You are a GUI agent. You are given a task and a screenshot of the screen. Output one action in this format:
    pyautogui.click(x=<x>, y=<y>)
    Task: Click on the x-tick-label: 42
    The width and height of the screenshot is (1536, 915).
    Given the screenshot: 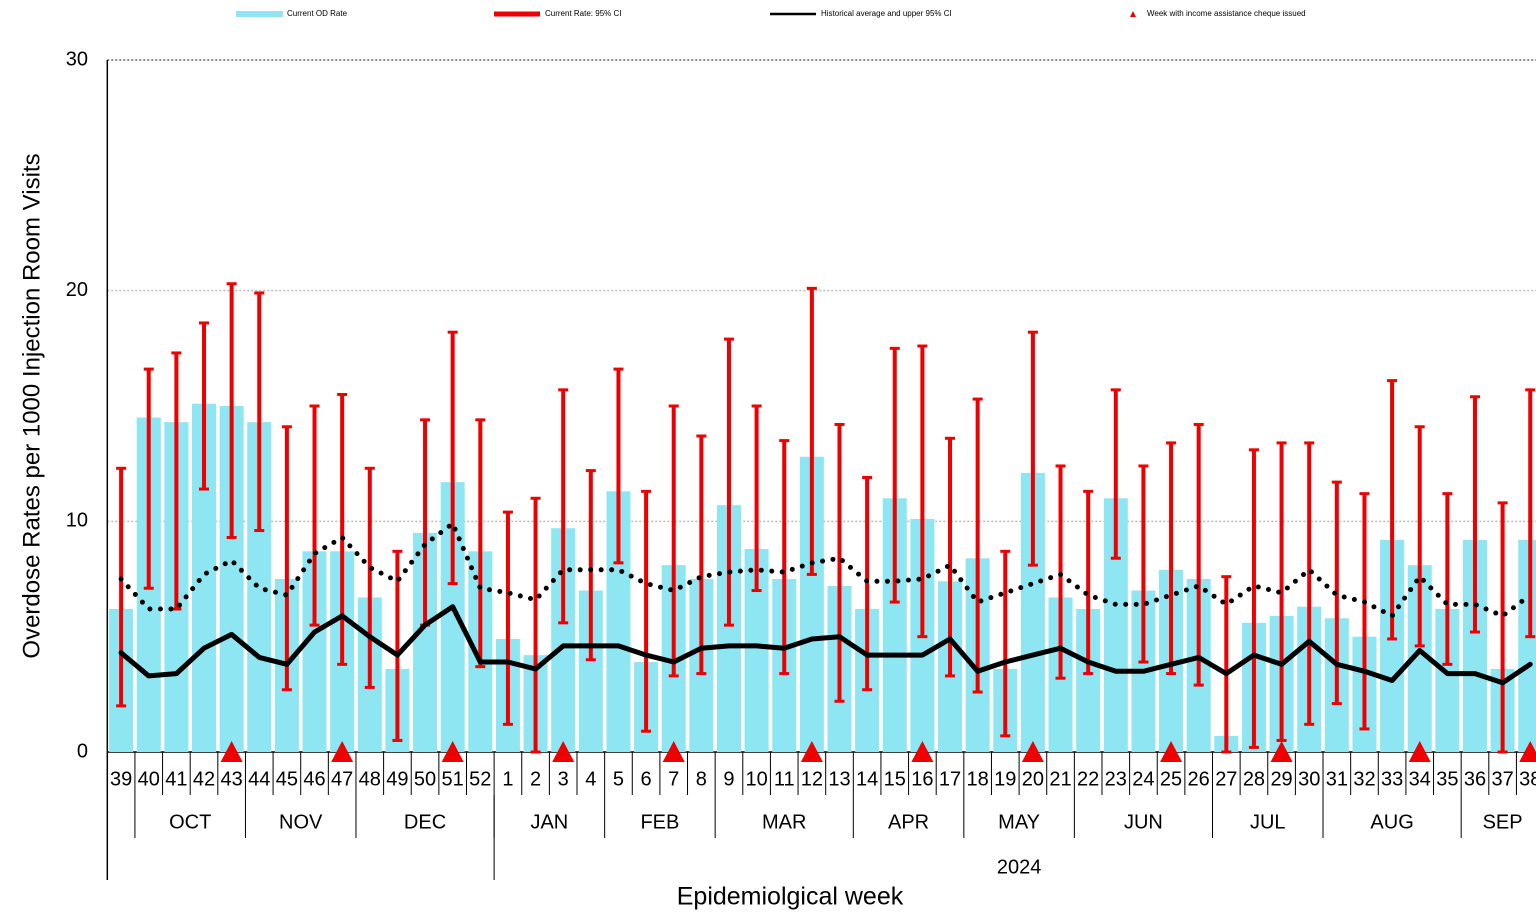 What is the action you would take?
    pyautogui.click(x=204, y=779)
    